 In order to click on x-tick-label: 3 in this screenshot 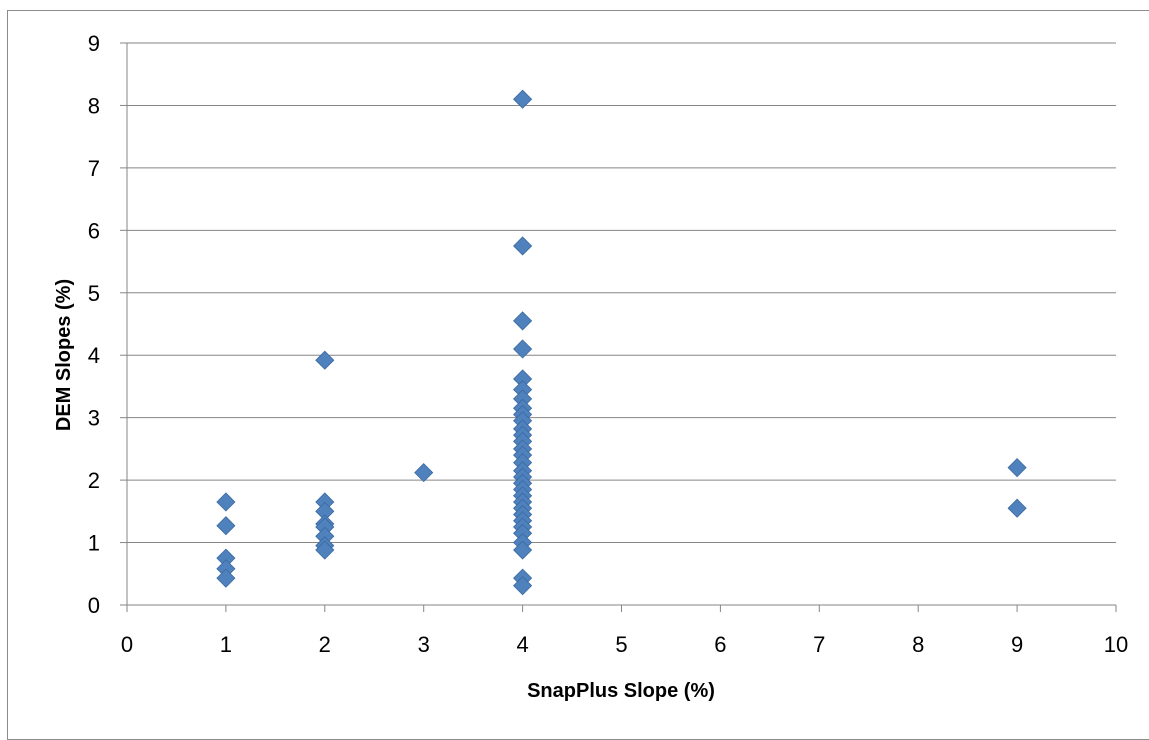, I will do `click(424, 644)`.